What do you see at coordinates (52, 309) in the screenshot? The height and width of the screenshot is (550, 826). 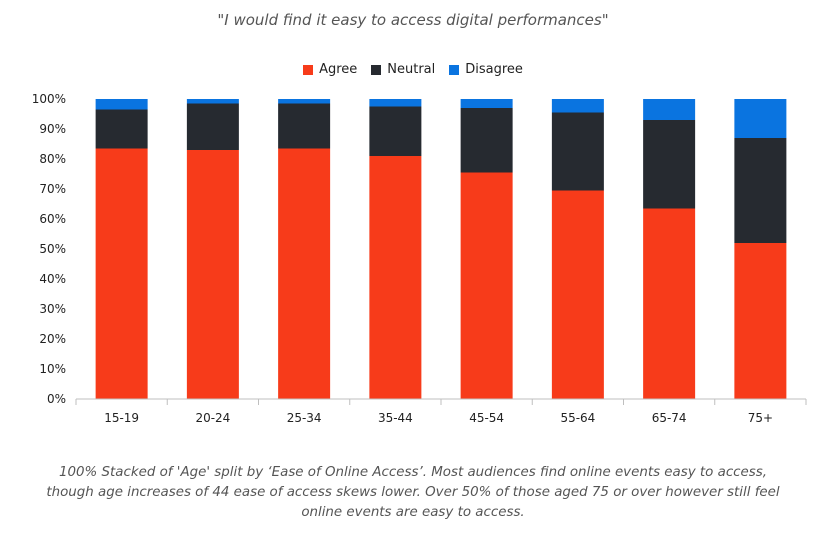 I see `y-tick-label: 30%` at bounding box center [52, 309].